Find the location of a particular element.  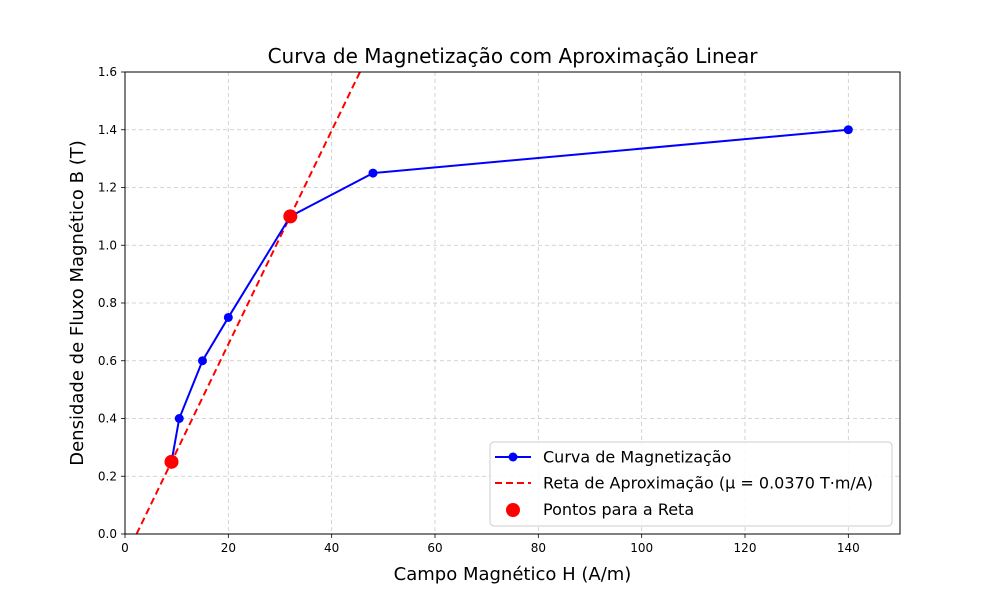

y-tick-label: 0.4 is located at coordinates (107, 419).